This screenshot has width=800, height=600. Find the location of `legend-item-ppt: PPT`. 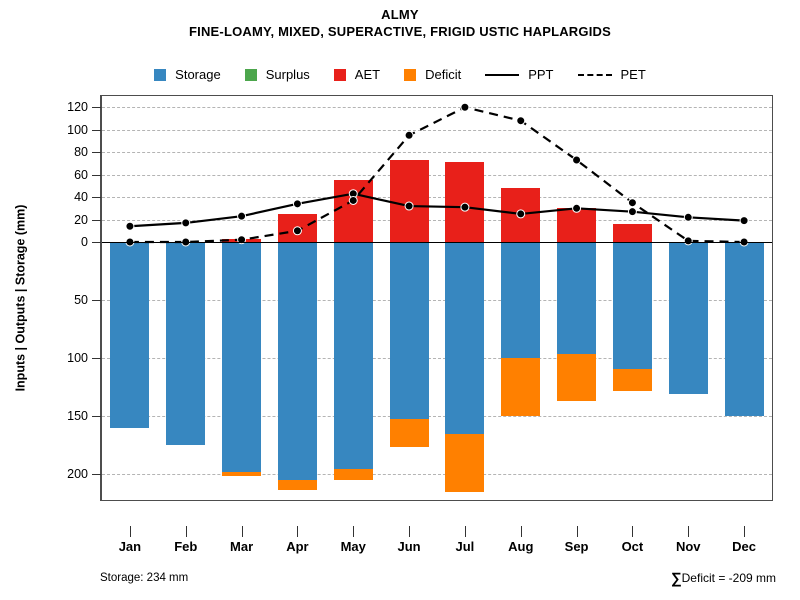

legend-item-ppt: PPT is located at coordinates (519, 74).